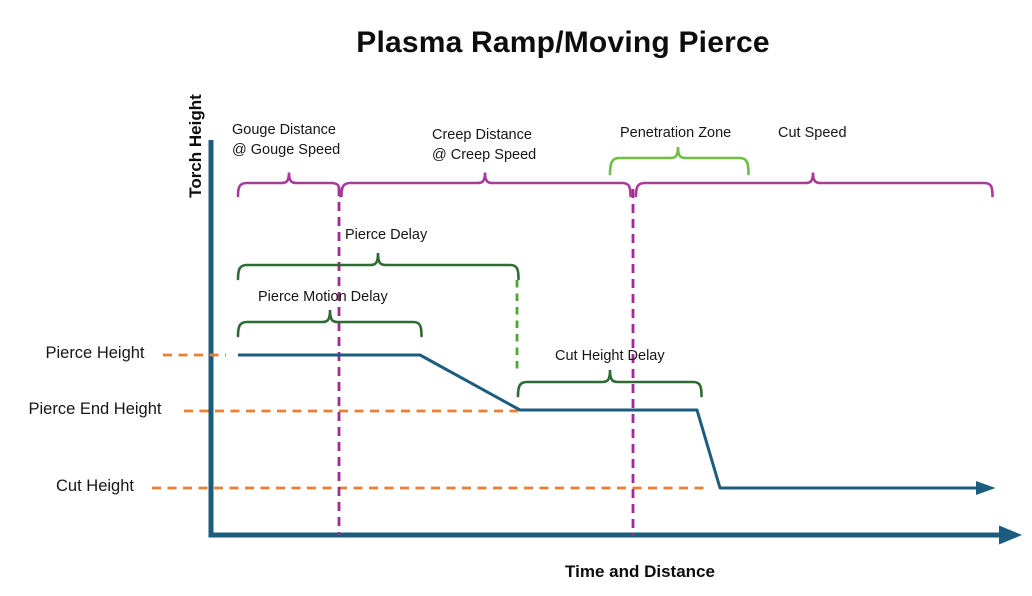 The height and width of the screenshot is (596, 1032). What do you see at coordinates (323, 297) in the screenshot?
I see `pierce-motion-delay-label: Pierce Motion Delay` at bounding box center [323, 297].